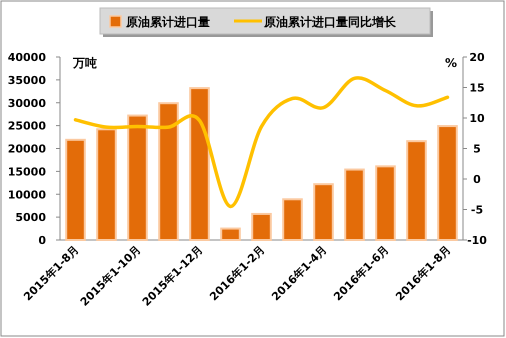 This screenshot has width=506, height=338. I want to click on y-tick-label: 40000, so click(27, 57).